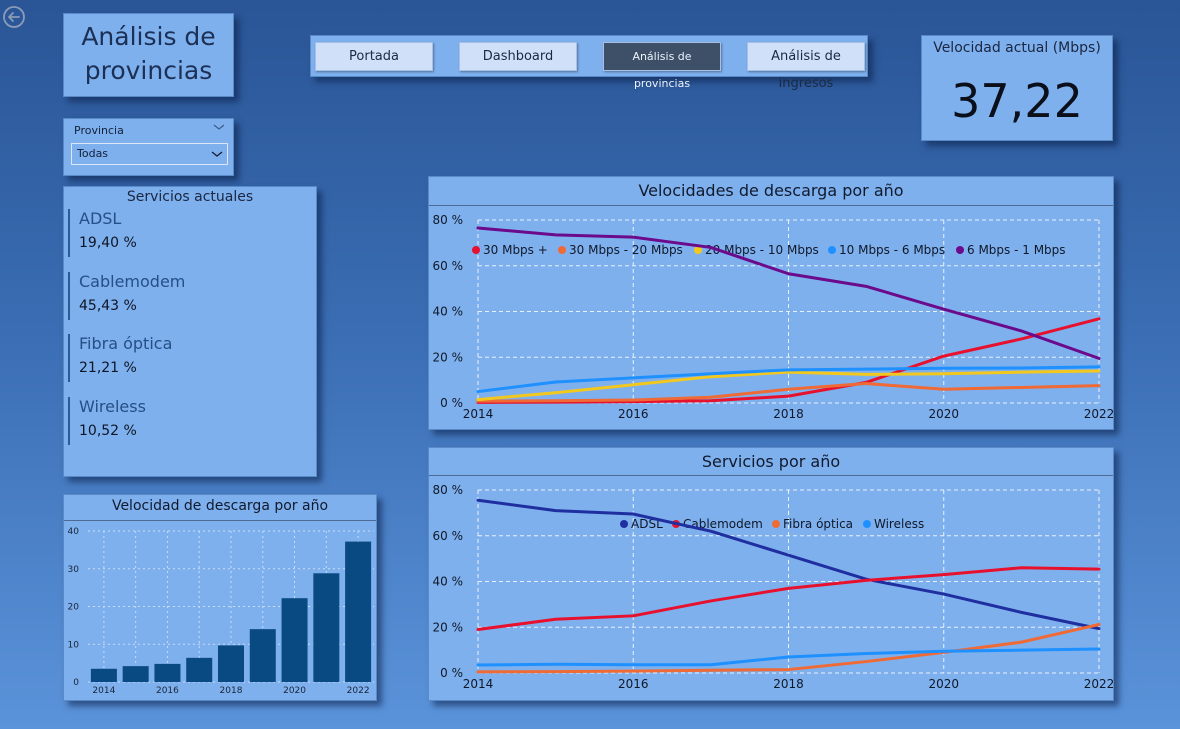 The width and height of the screenshot is (1180, 729). I want to click on chevron-down-icon, so click(219, 127).